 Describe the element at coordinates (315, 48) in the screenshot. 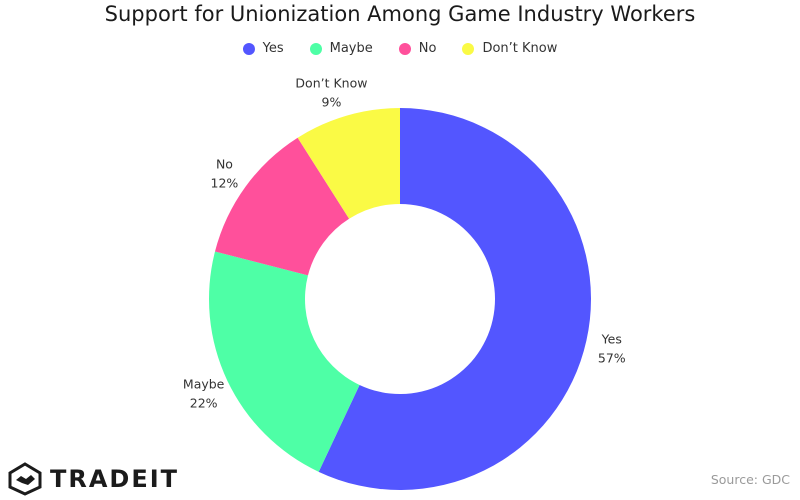

I see `legend-swatch-maybe` at that location.